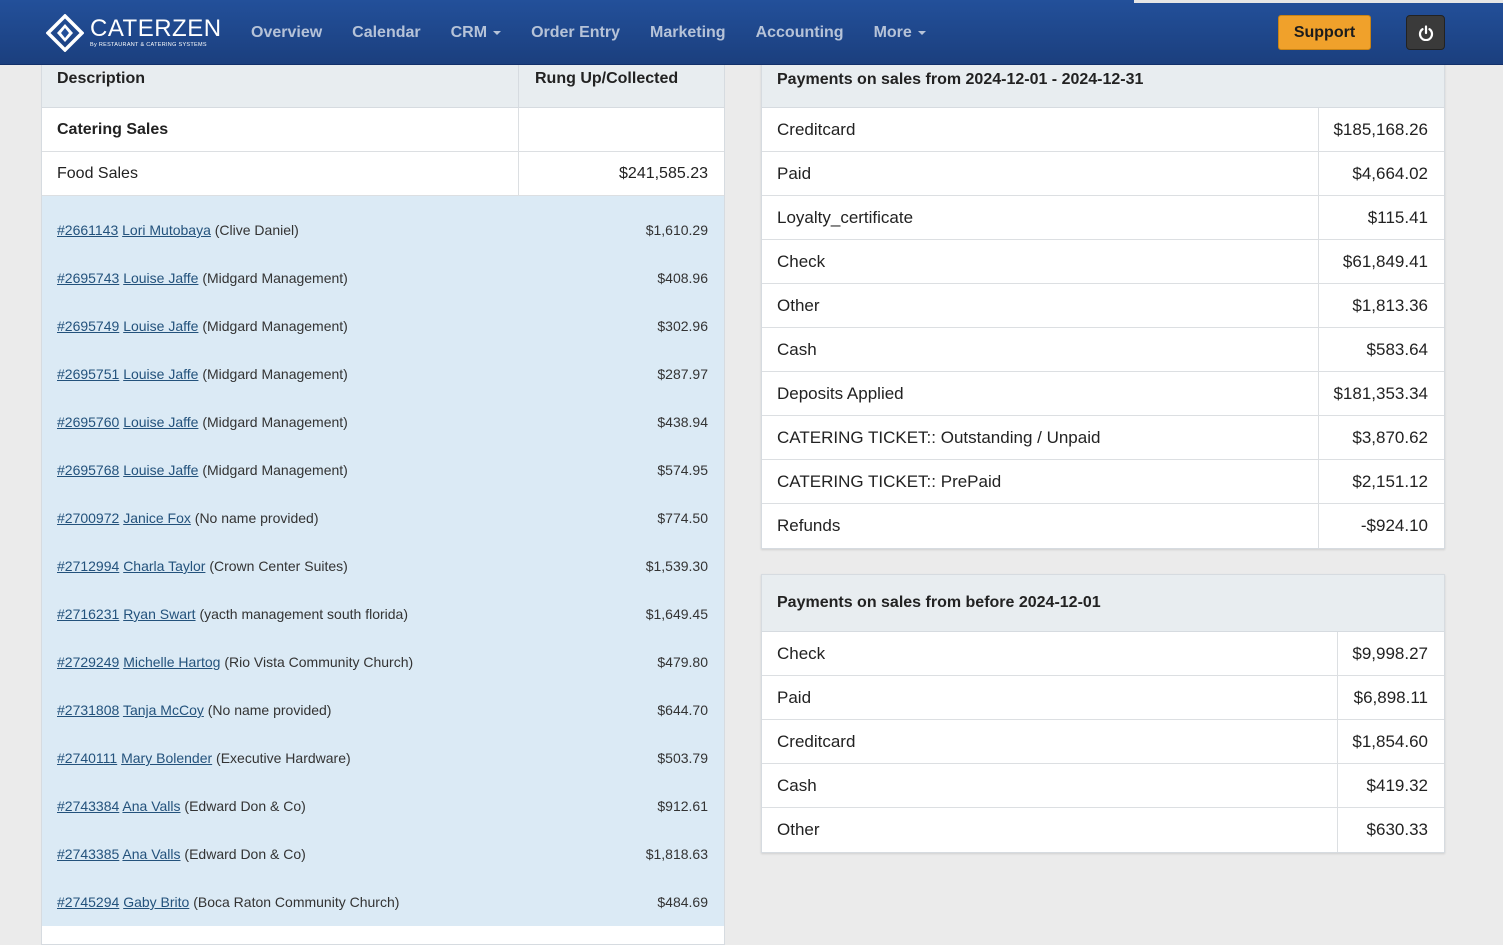 The image size is (1503, 945). What do you see at coordinates (88, 470) in the screenshot?
I see `order-id-link: #2695768` at bounding box center [88, 470].